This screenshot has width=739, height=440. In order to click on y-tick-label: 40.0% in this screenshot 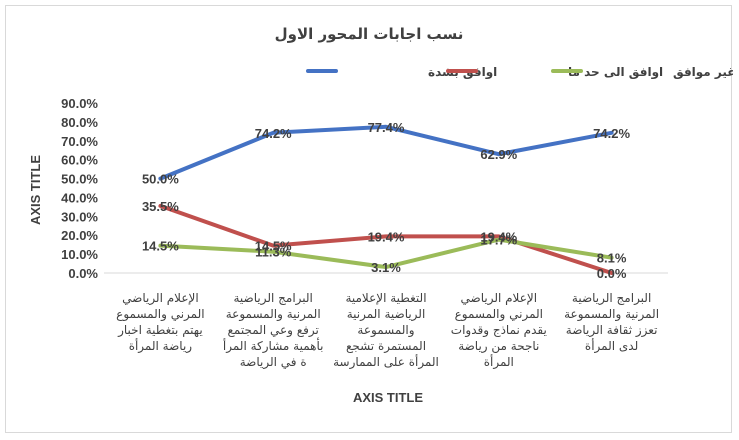, I will do `click(79, 197)`.